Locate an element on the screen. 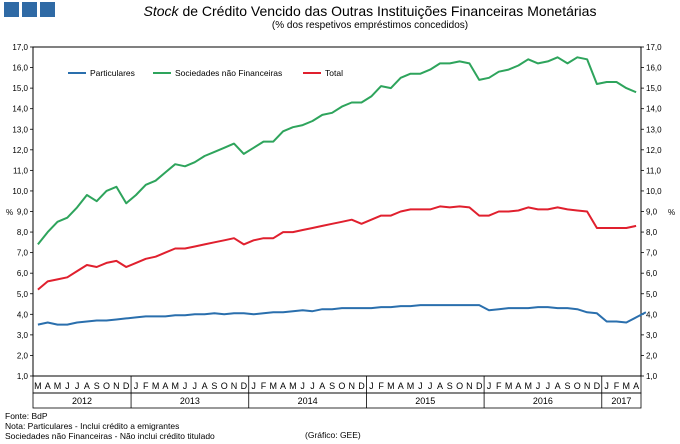 Image resolution: width=680 pixels, height=444 pixels. y-tick-label-right: 14,0 is located at coordinates (654, 109).